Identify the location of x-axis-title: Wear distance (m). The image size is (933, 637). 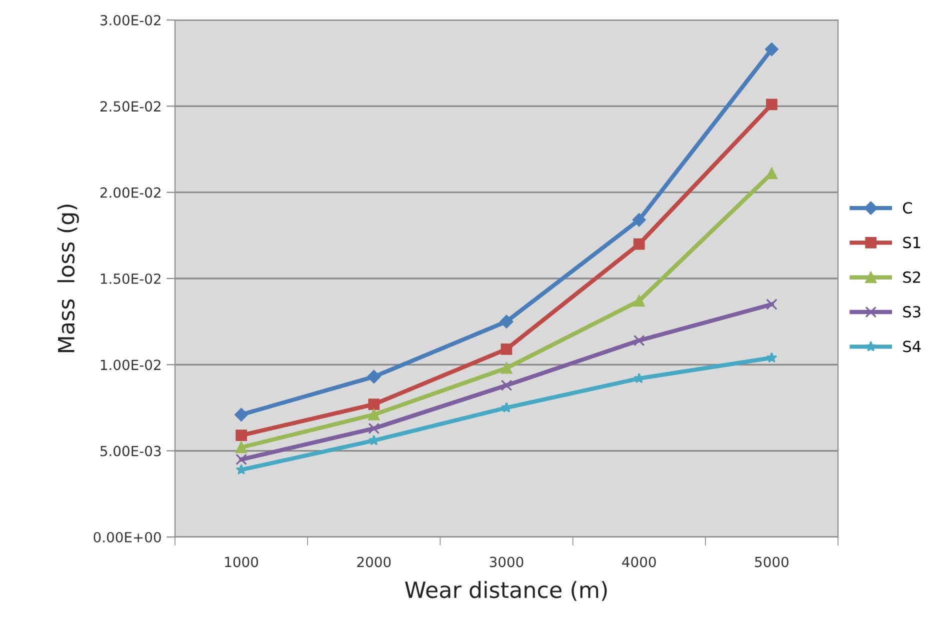
(506, 590).